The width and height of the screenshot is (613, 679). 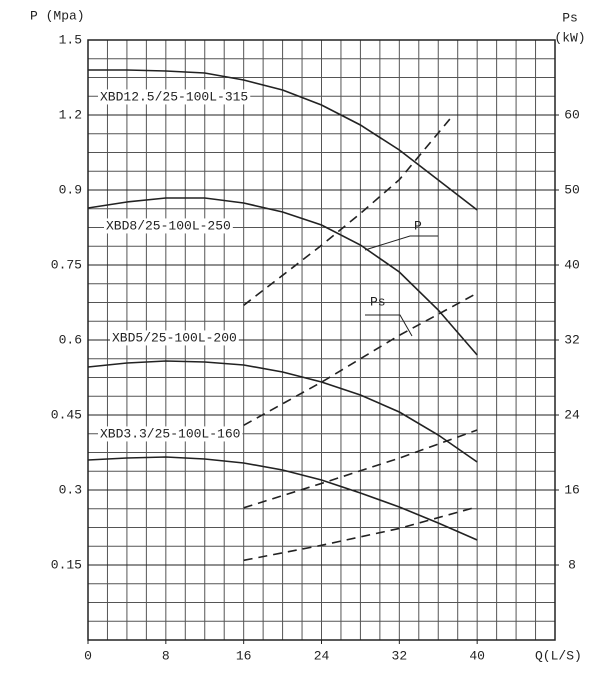 I want to click on y-tick-label: 1.5, so click(x=70, y=39).